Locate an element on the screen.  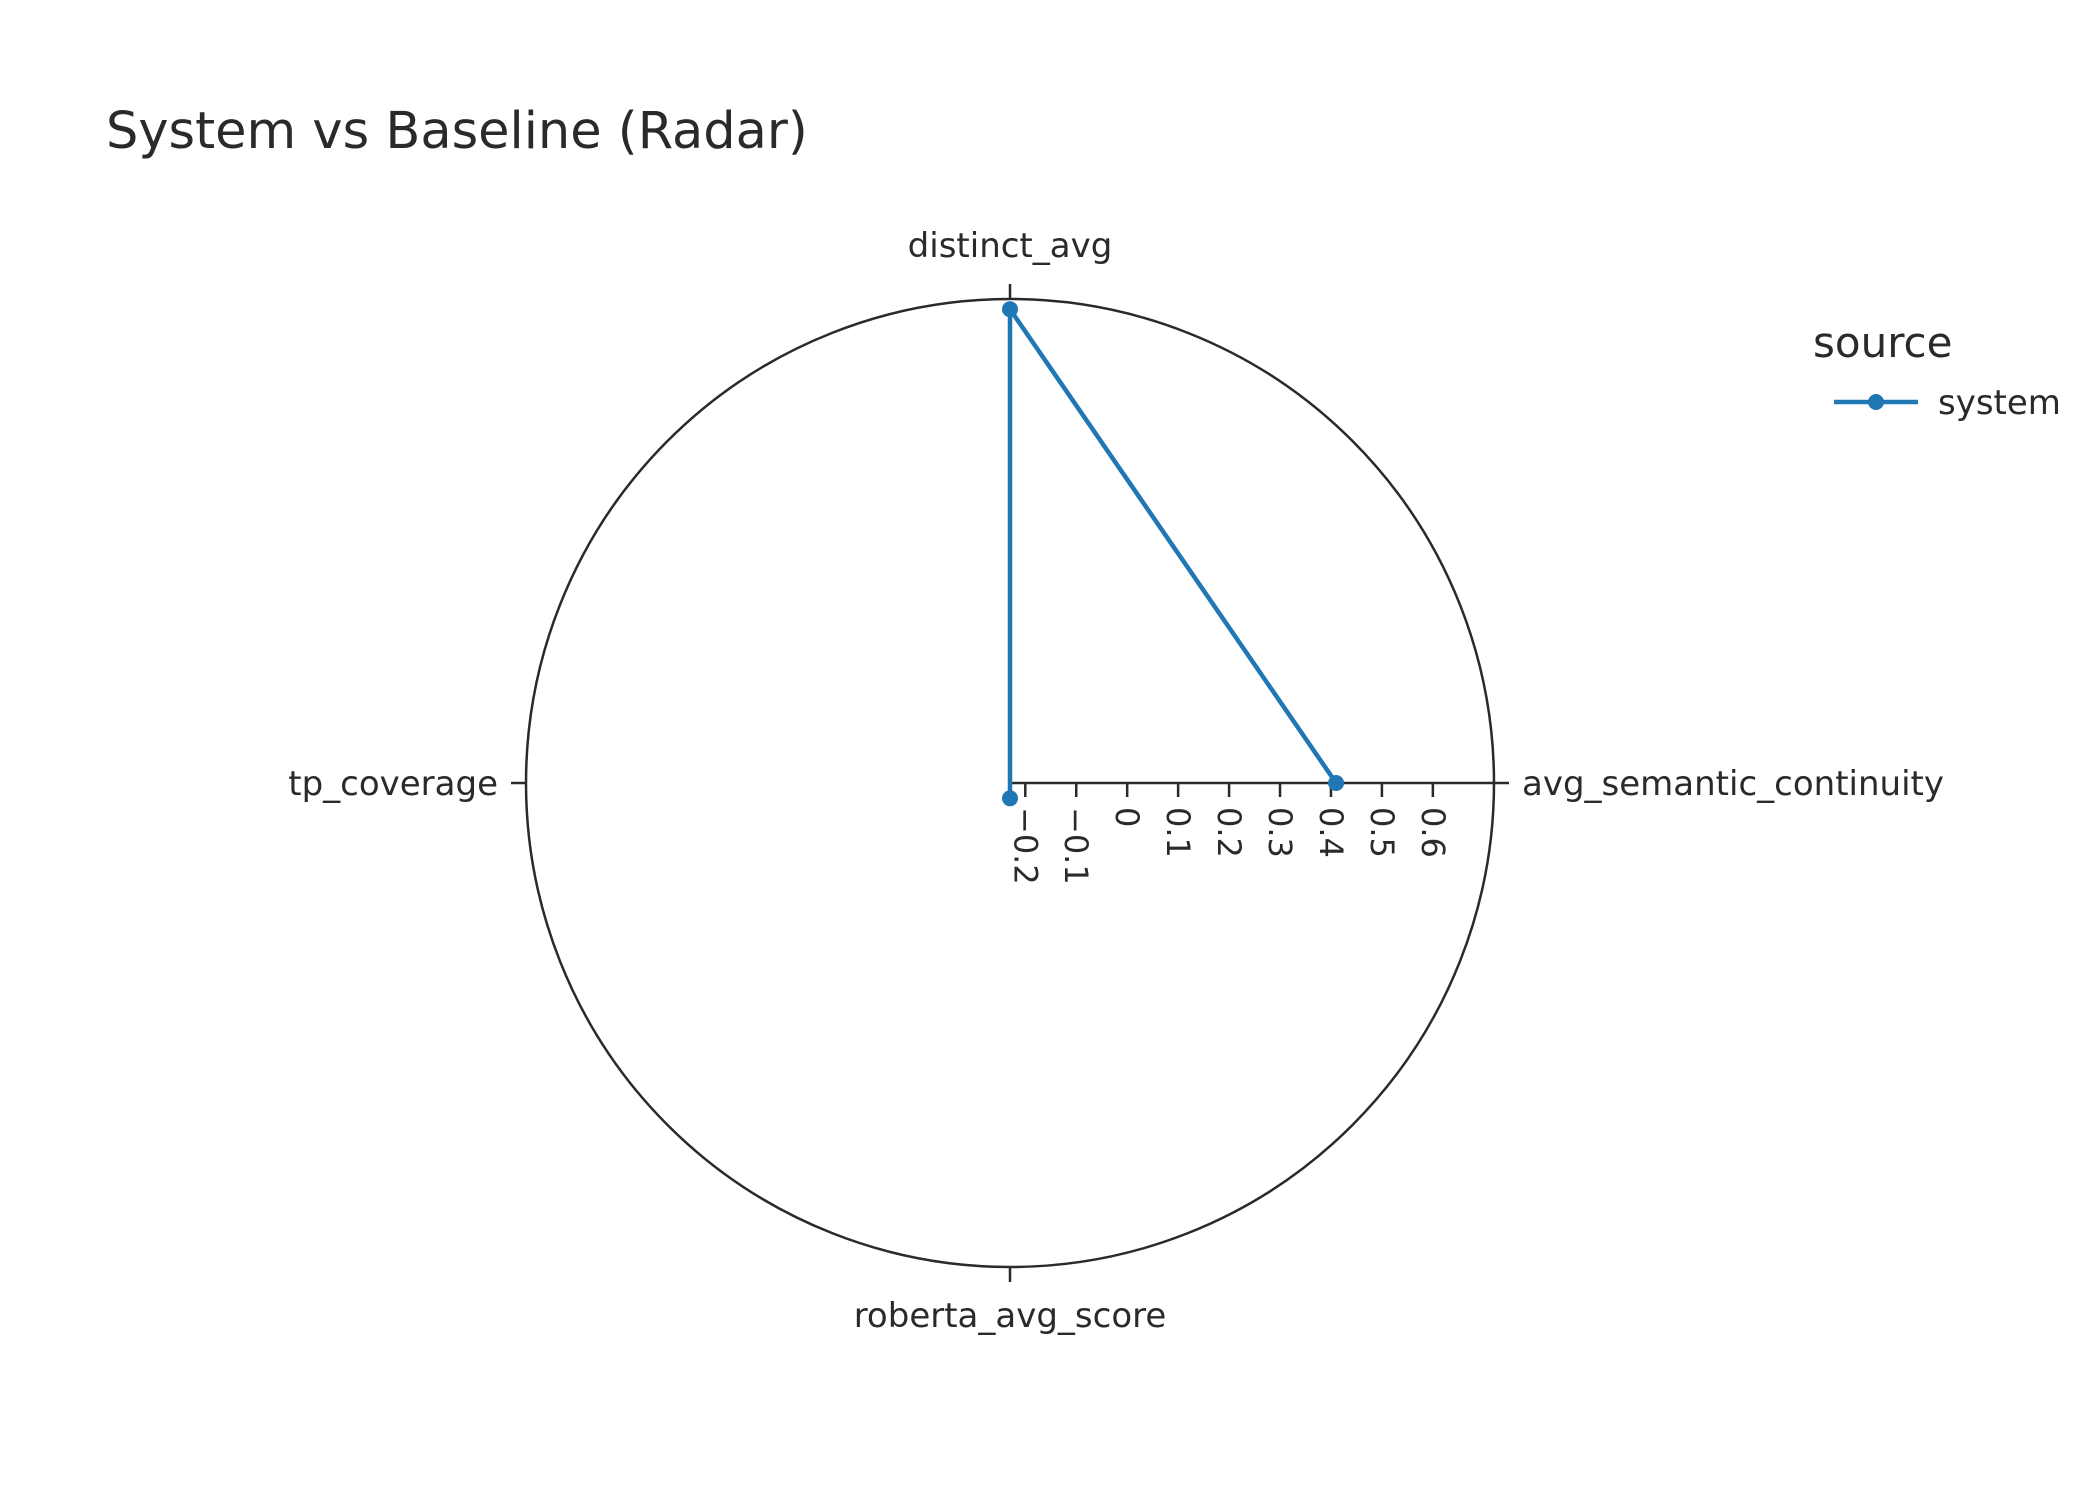
series-line-system is located at coordinates (1172, 552).